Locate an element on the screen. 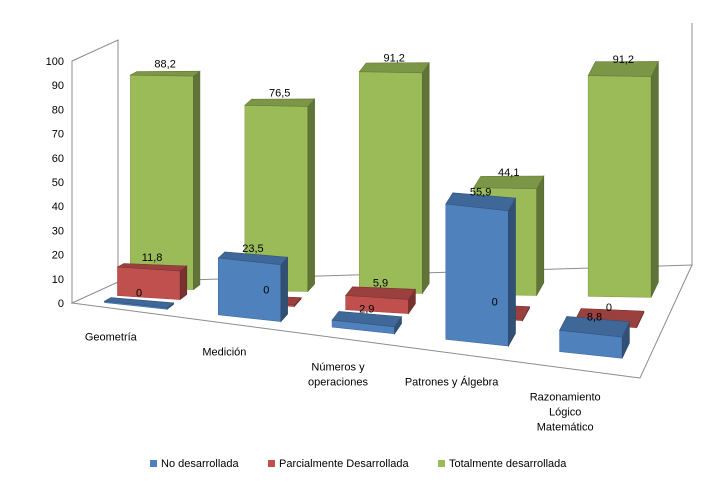  y-tick-label: 70 is located at coordinates (58, 135).